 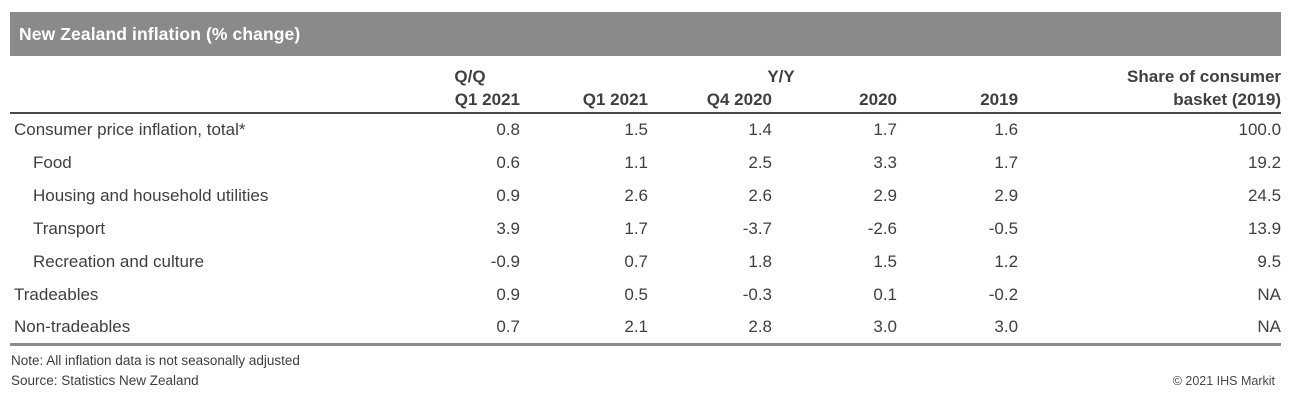 I want to click on col-group-qq: Q/Q, so click(x=470, y=76).